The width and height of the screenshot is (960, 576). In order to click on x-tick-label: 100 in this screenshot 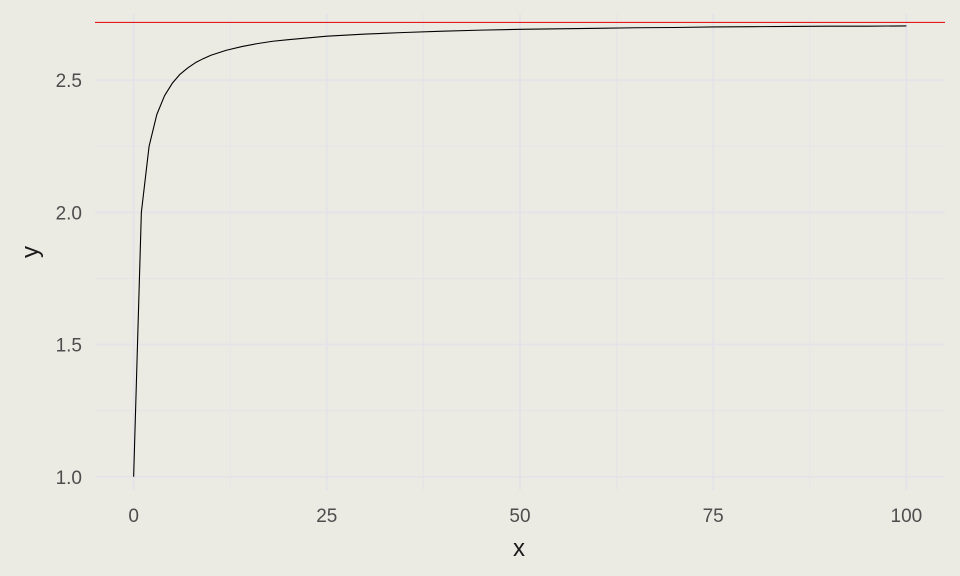, I will do `click(907, 516)`.